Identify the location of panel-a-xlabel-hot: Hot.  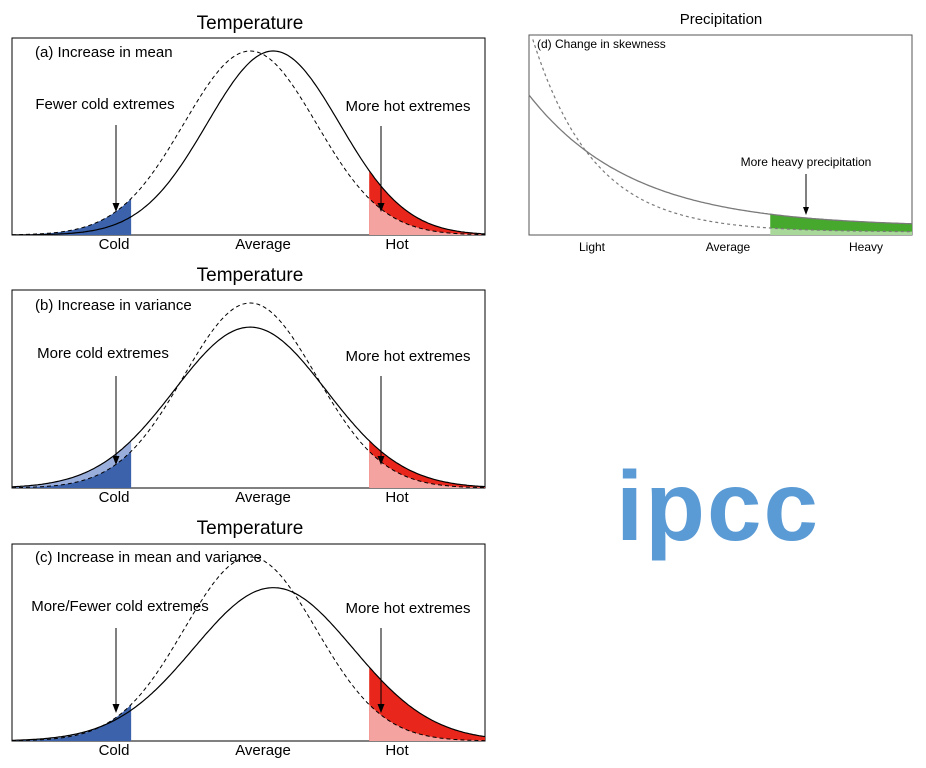
(397, 244).